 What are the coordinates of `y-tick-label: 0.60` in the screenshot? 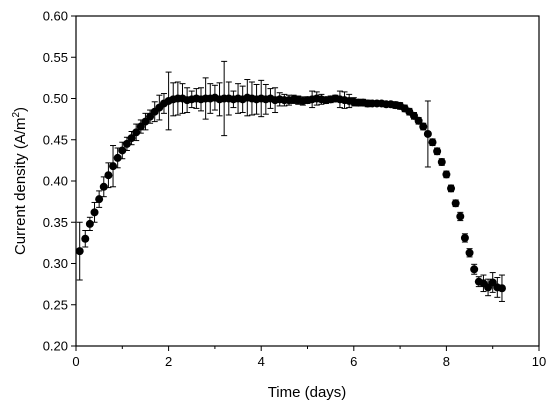 It's located at (55, 16).